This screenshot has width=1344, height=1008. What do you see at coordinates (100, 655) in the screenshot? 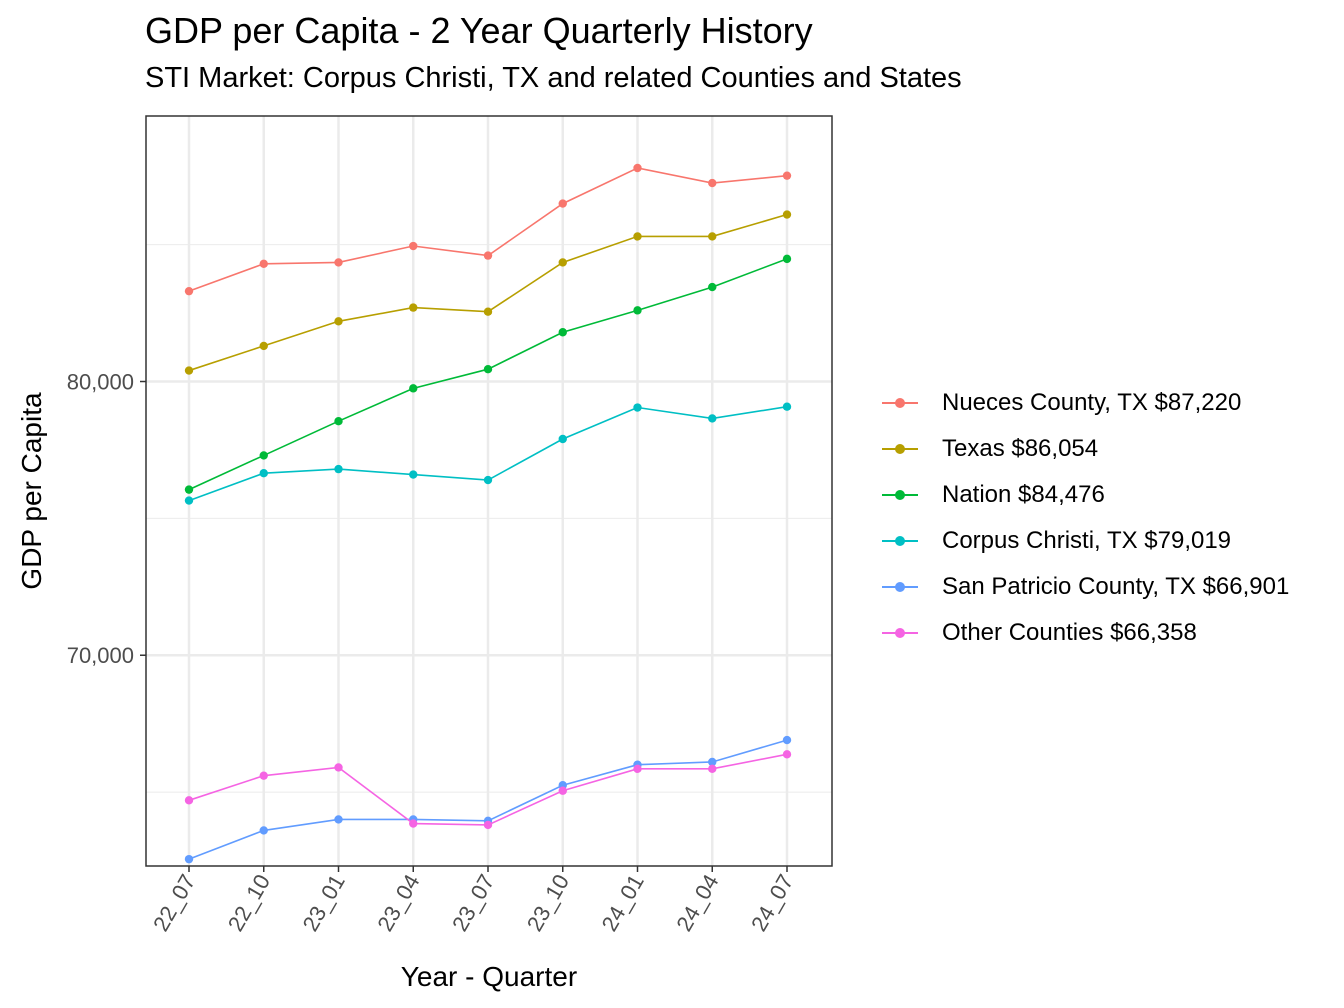
I see `y-tick-label: 70,000` at bounding box center [100, 655].